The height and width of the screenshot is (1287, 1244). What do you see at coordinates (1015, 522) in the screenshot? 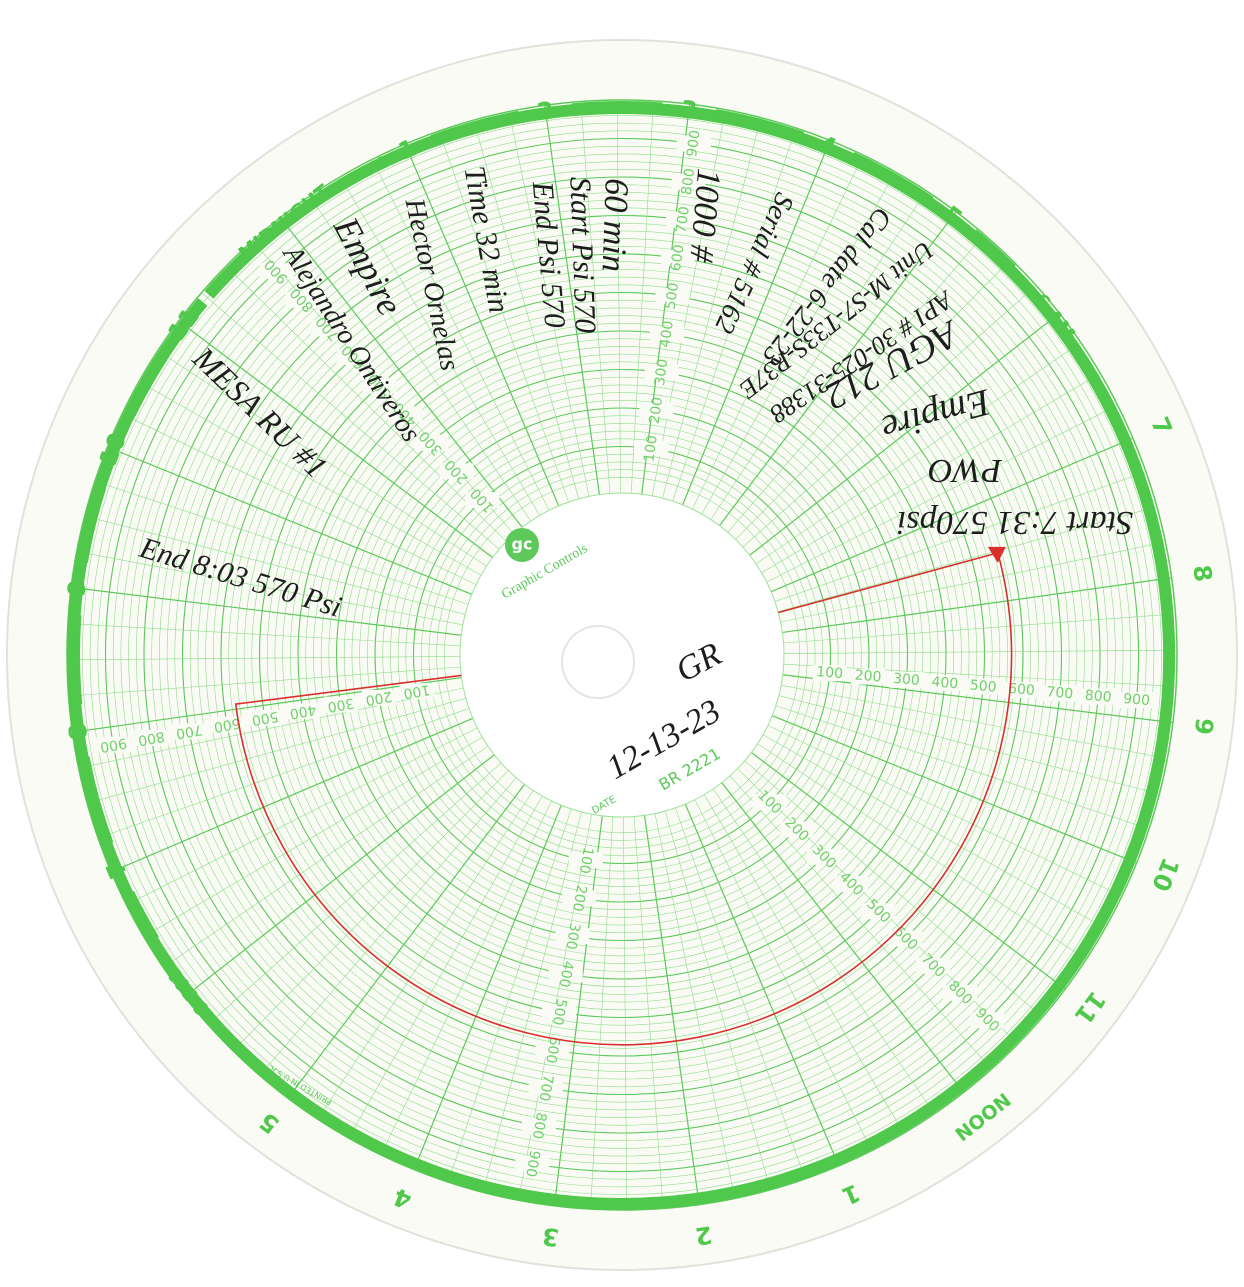
I see `handwritten-note: Start 7:31 570psi` at bounding box center [1015, 522].